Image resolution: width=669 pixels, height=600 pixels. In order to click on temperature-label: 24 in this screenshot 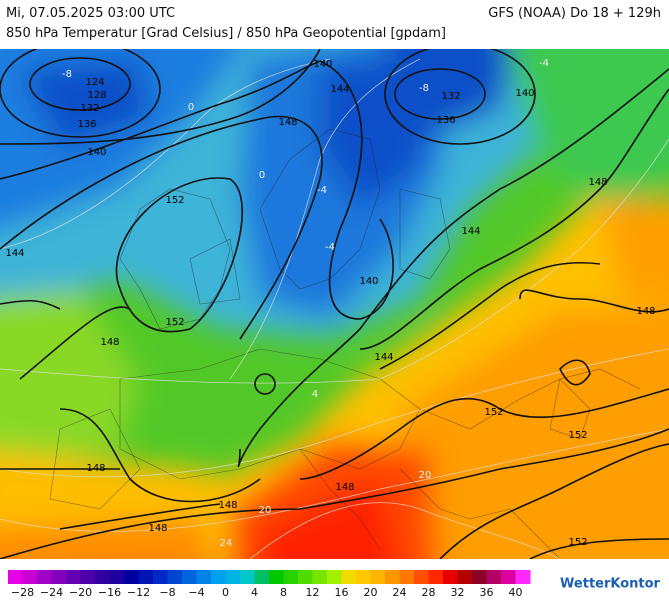, I will do `click(226, 543)`.